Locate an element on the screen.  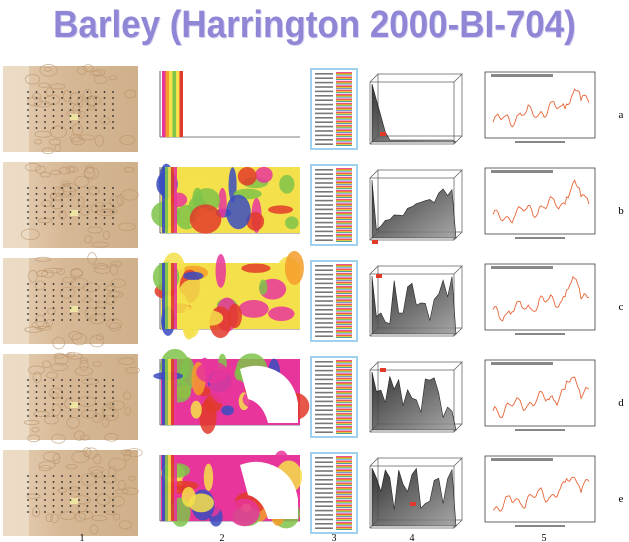
column-label-5: 5 is located at coordinates (544, 537).